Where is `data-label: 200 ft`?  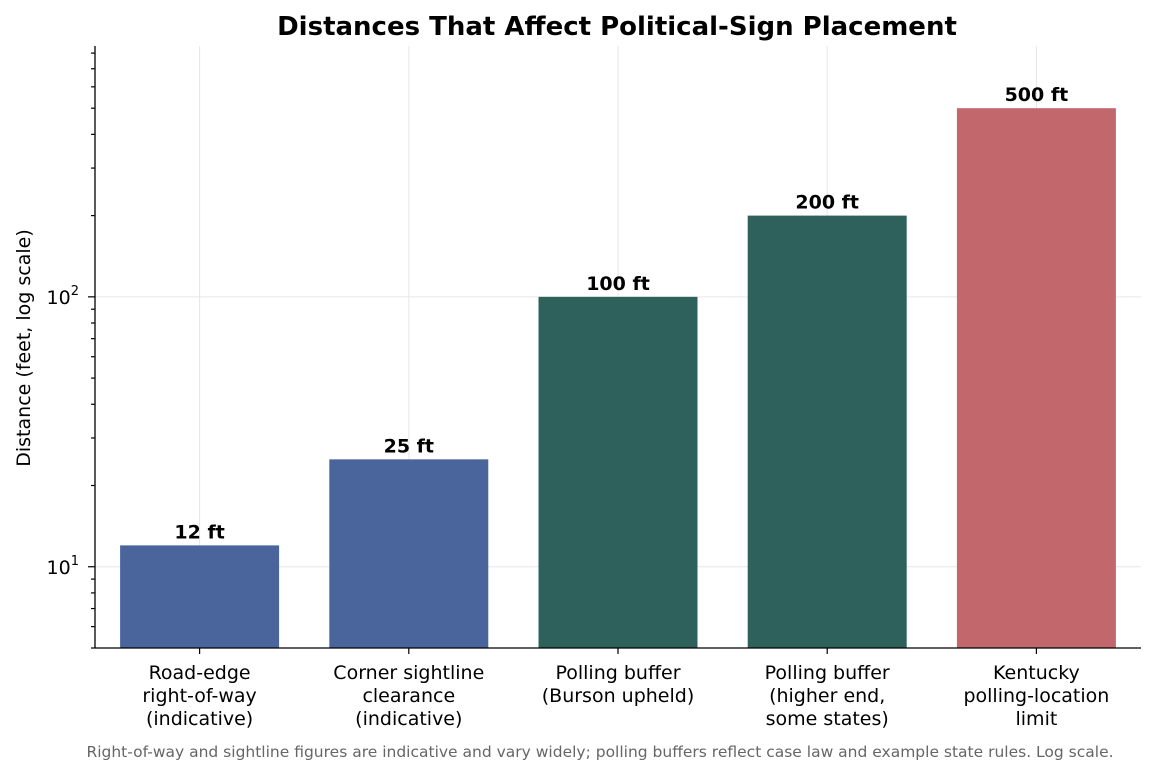
data-label: 200 ft is located at coordinates (827, 203).